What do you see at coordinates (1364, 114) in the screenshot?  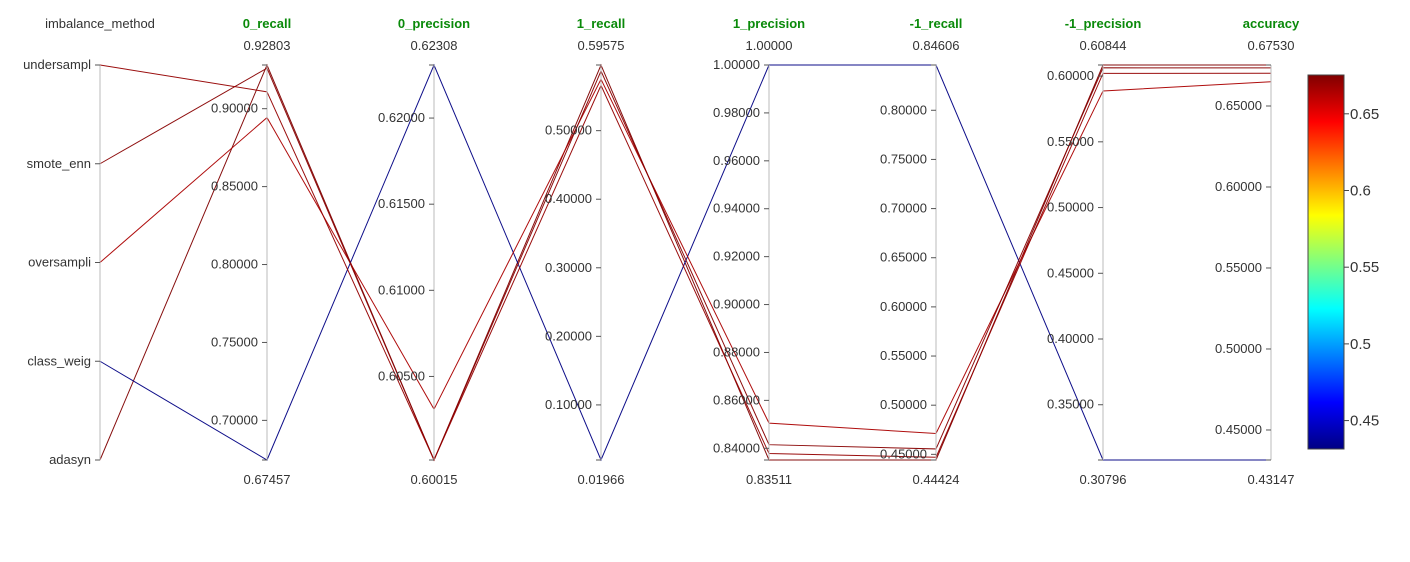 I see `colorbar-tick-label: 0.65` at bounding box center [1364, 114].